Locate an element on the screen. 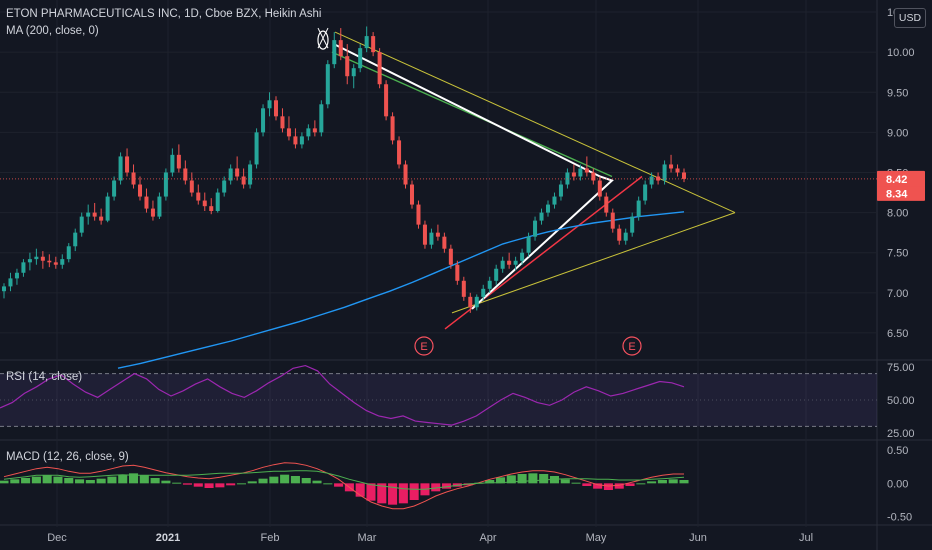 Image resolution: width=932 pixels, height=550 pixels. macd-legend: MACD (12, 26, close, 9) is located at coordinates (67, 457).